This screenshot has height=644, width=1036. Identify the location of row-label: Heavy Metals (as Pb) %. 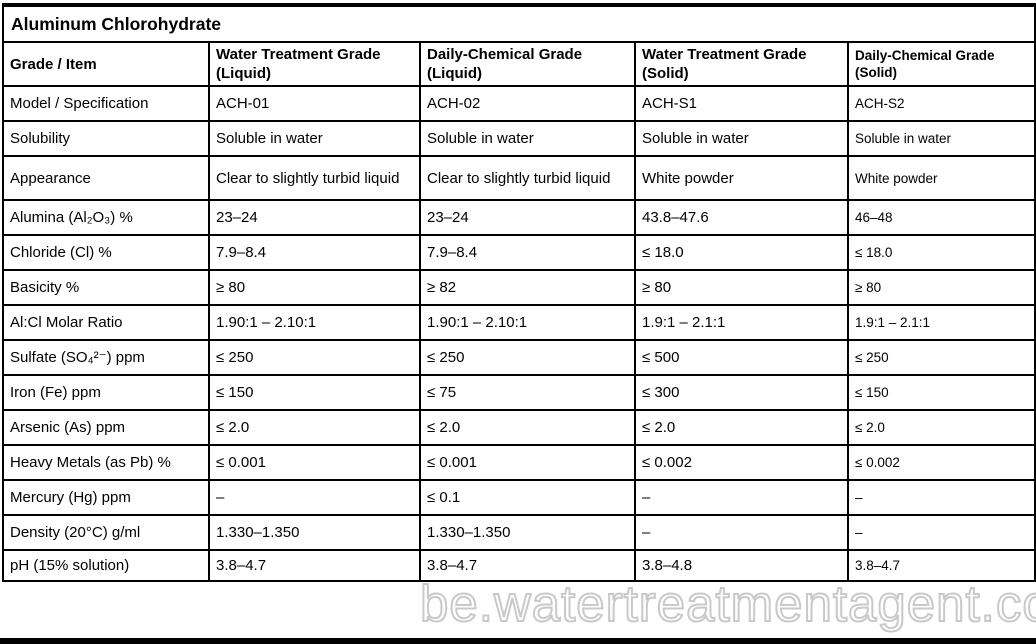
(106, 463).